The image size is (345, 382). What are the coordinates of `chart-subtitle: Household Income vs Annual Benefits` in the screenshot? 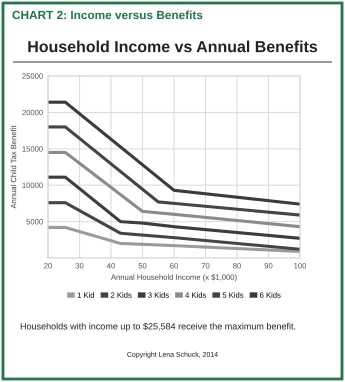 It's located at (173, 46).